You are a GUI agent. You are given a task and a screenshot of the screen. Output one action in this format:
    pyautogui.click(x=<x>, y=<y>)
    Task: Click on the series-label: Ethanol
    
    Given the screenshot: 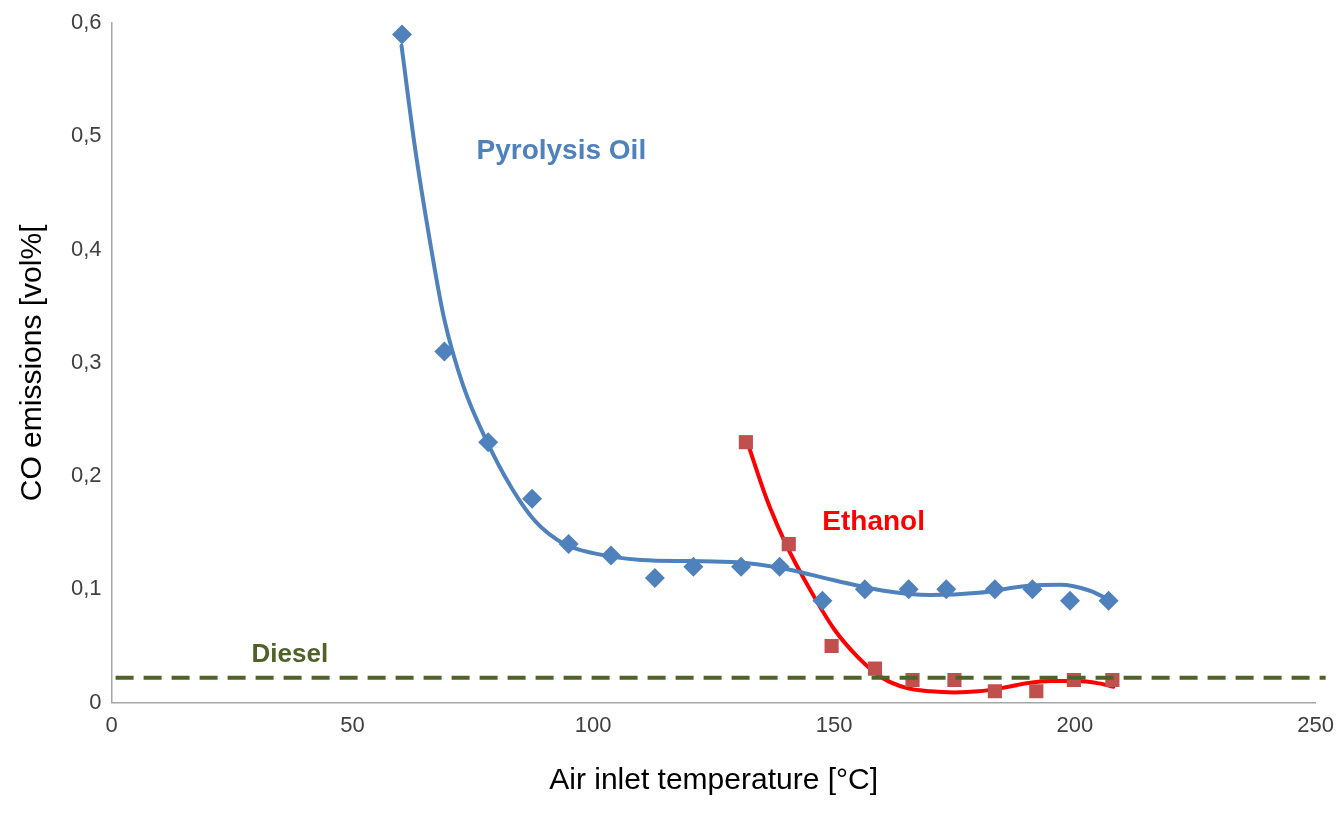 What is the action you would take?
    pyautogui.click(x=873, y=520)
    